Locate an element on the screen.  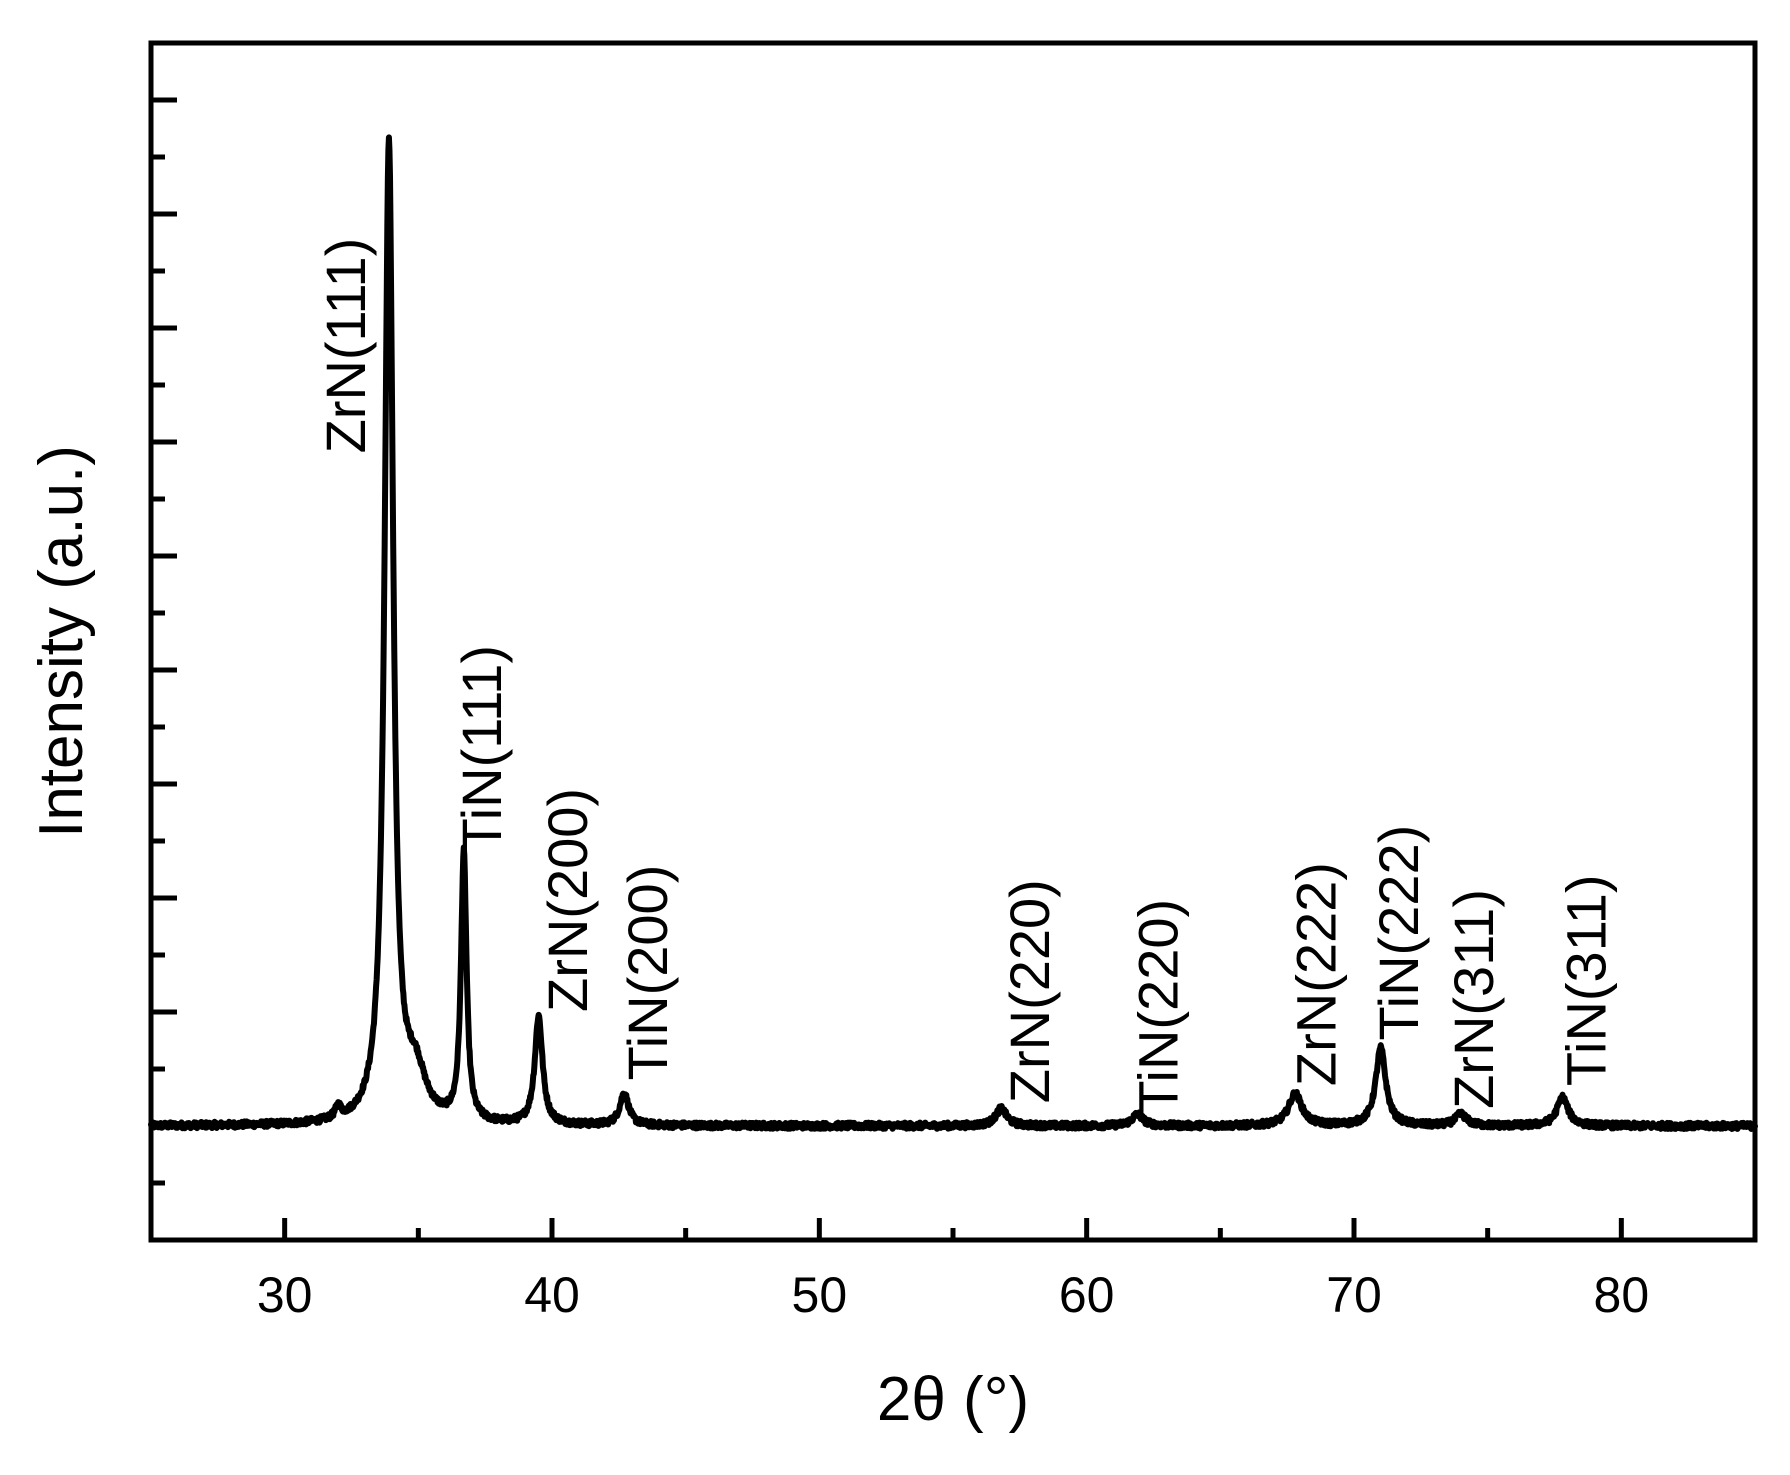
peak-label: ZrN(222) is located at coordinates (1315, 974).